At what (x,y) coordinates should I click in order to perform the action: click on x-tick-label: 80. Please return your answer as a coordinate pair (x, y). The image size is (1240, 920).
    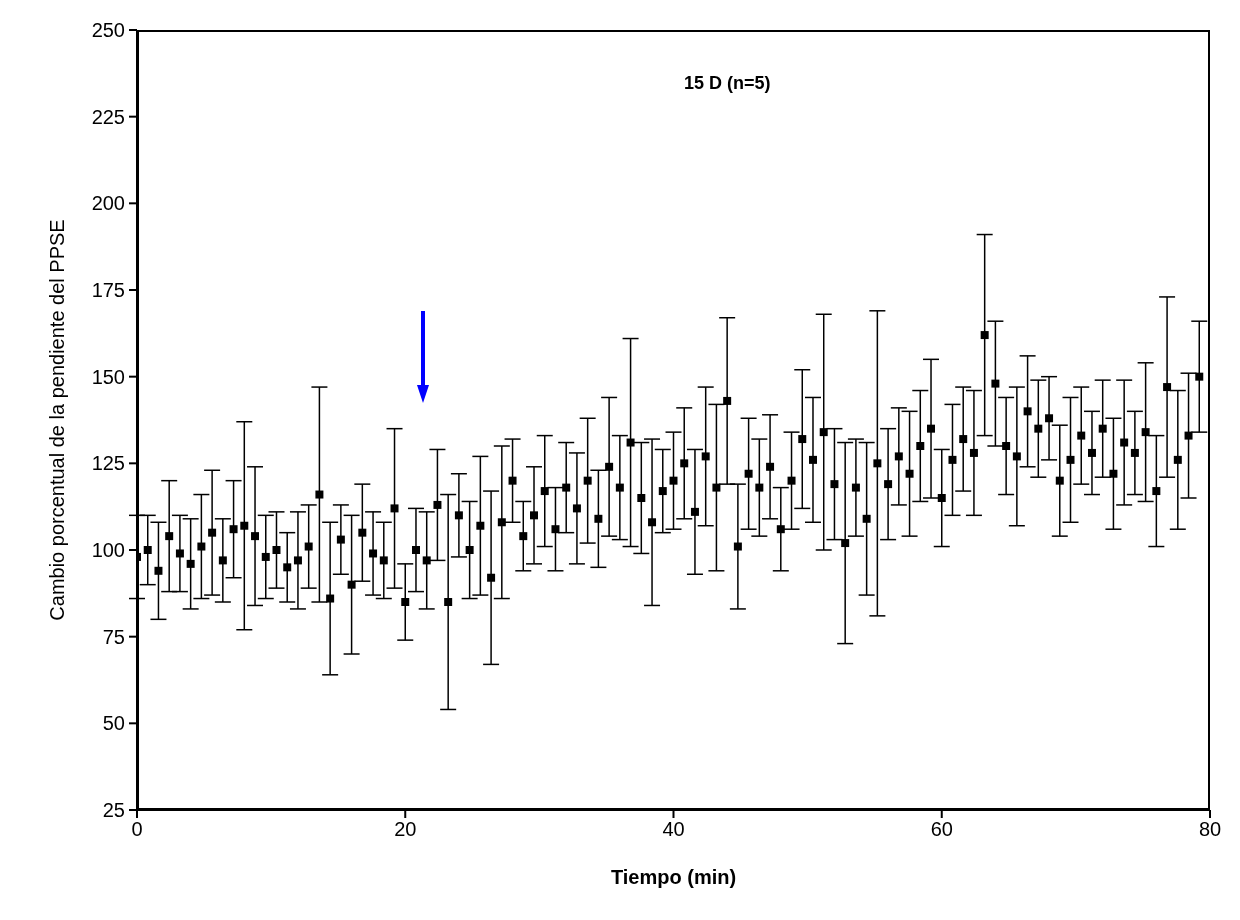
    Looking at the image, I should click on (1210, 829).